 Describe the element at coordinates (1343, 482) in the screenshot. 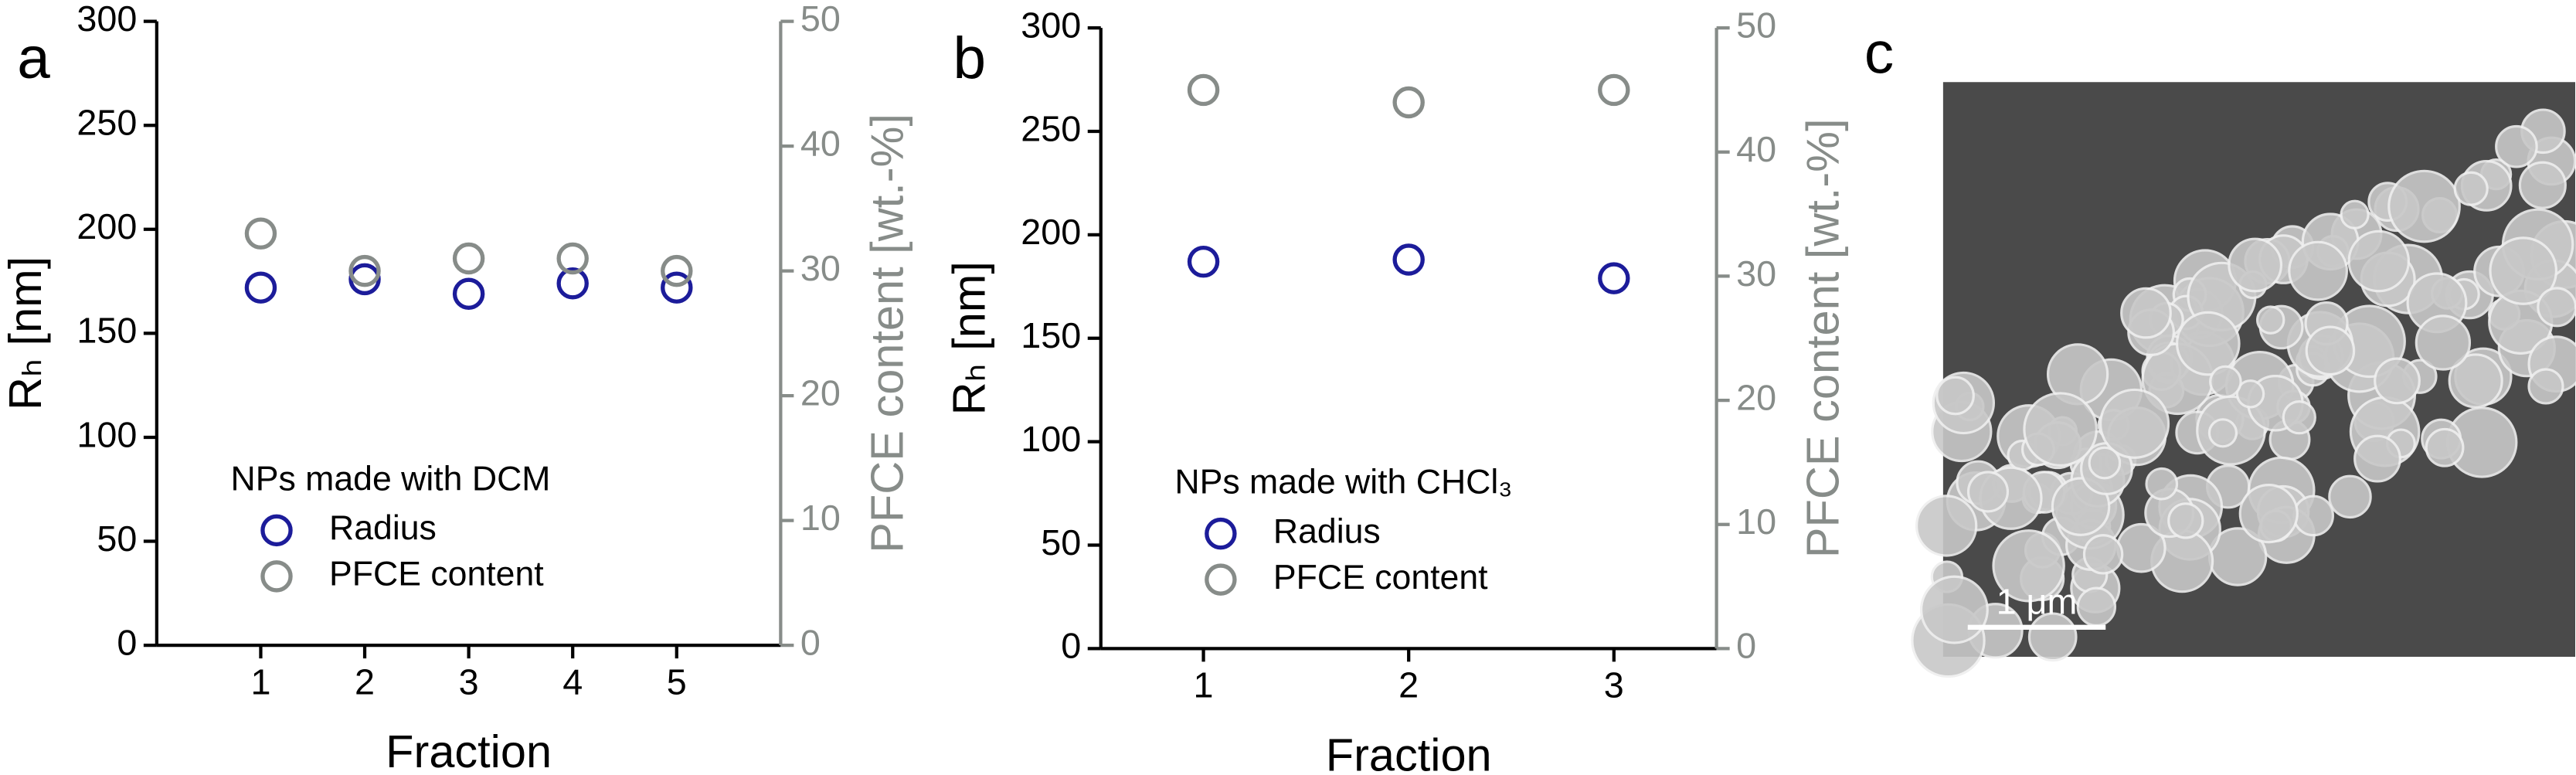

I see `legend-title: NPs made with CHCl₃` at that location.